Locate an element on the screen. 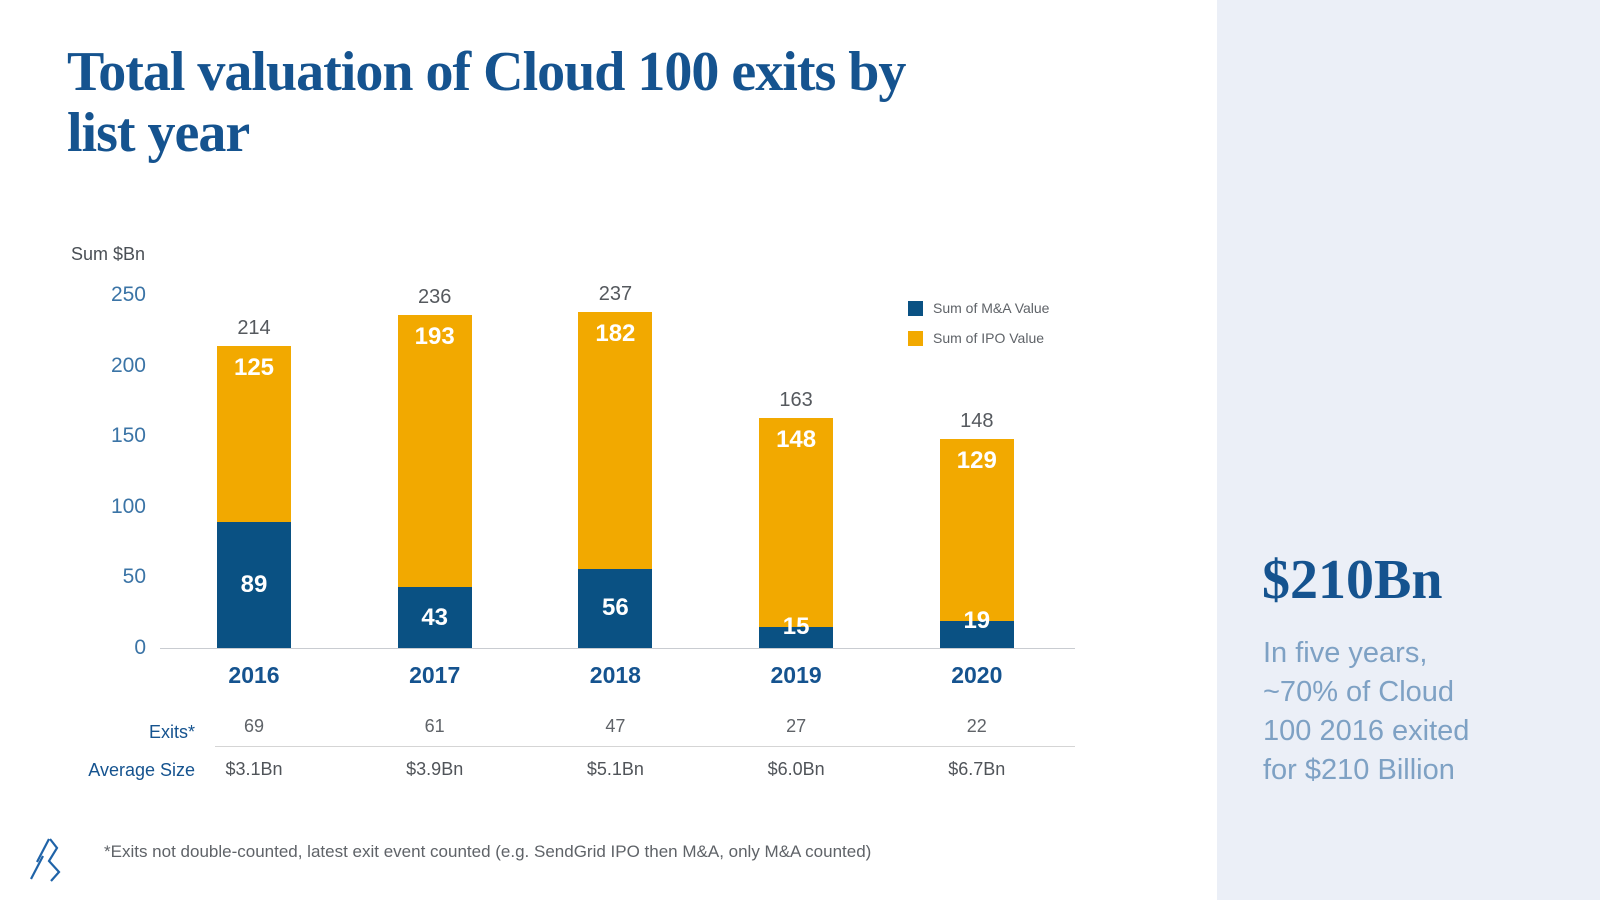  legend-item: Sum of IPO Value is located at coordinates (978, 338).